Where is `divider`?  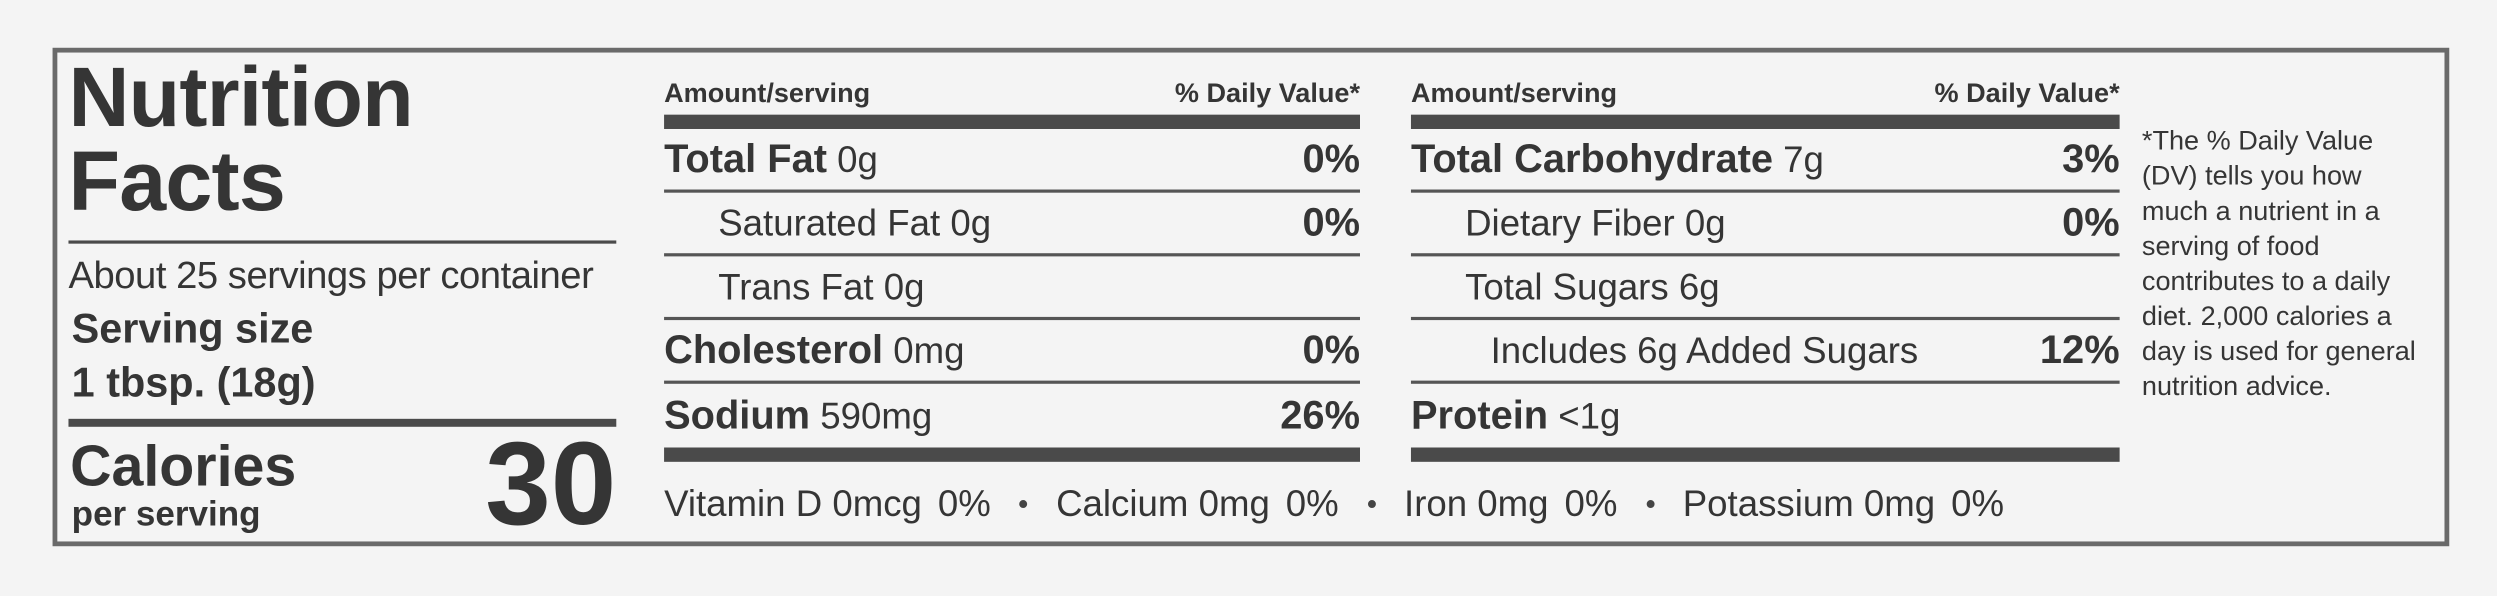 divider is located at coordinates (342, 242).